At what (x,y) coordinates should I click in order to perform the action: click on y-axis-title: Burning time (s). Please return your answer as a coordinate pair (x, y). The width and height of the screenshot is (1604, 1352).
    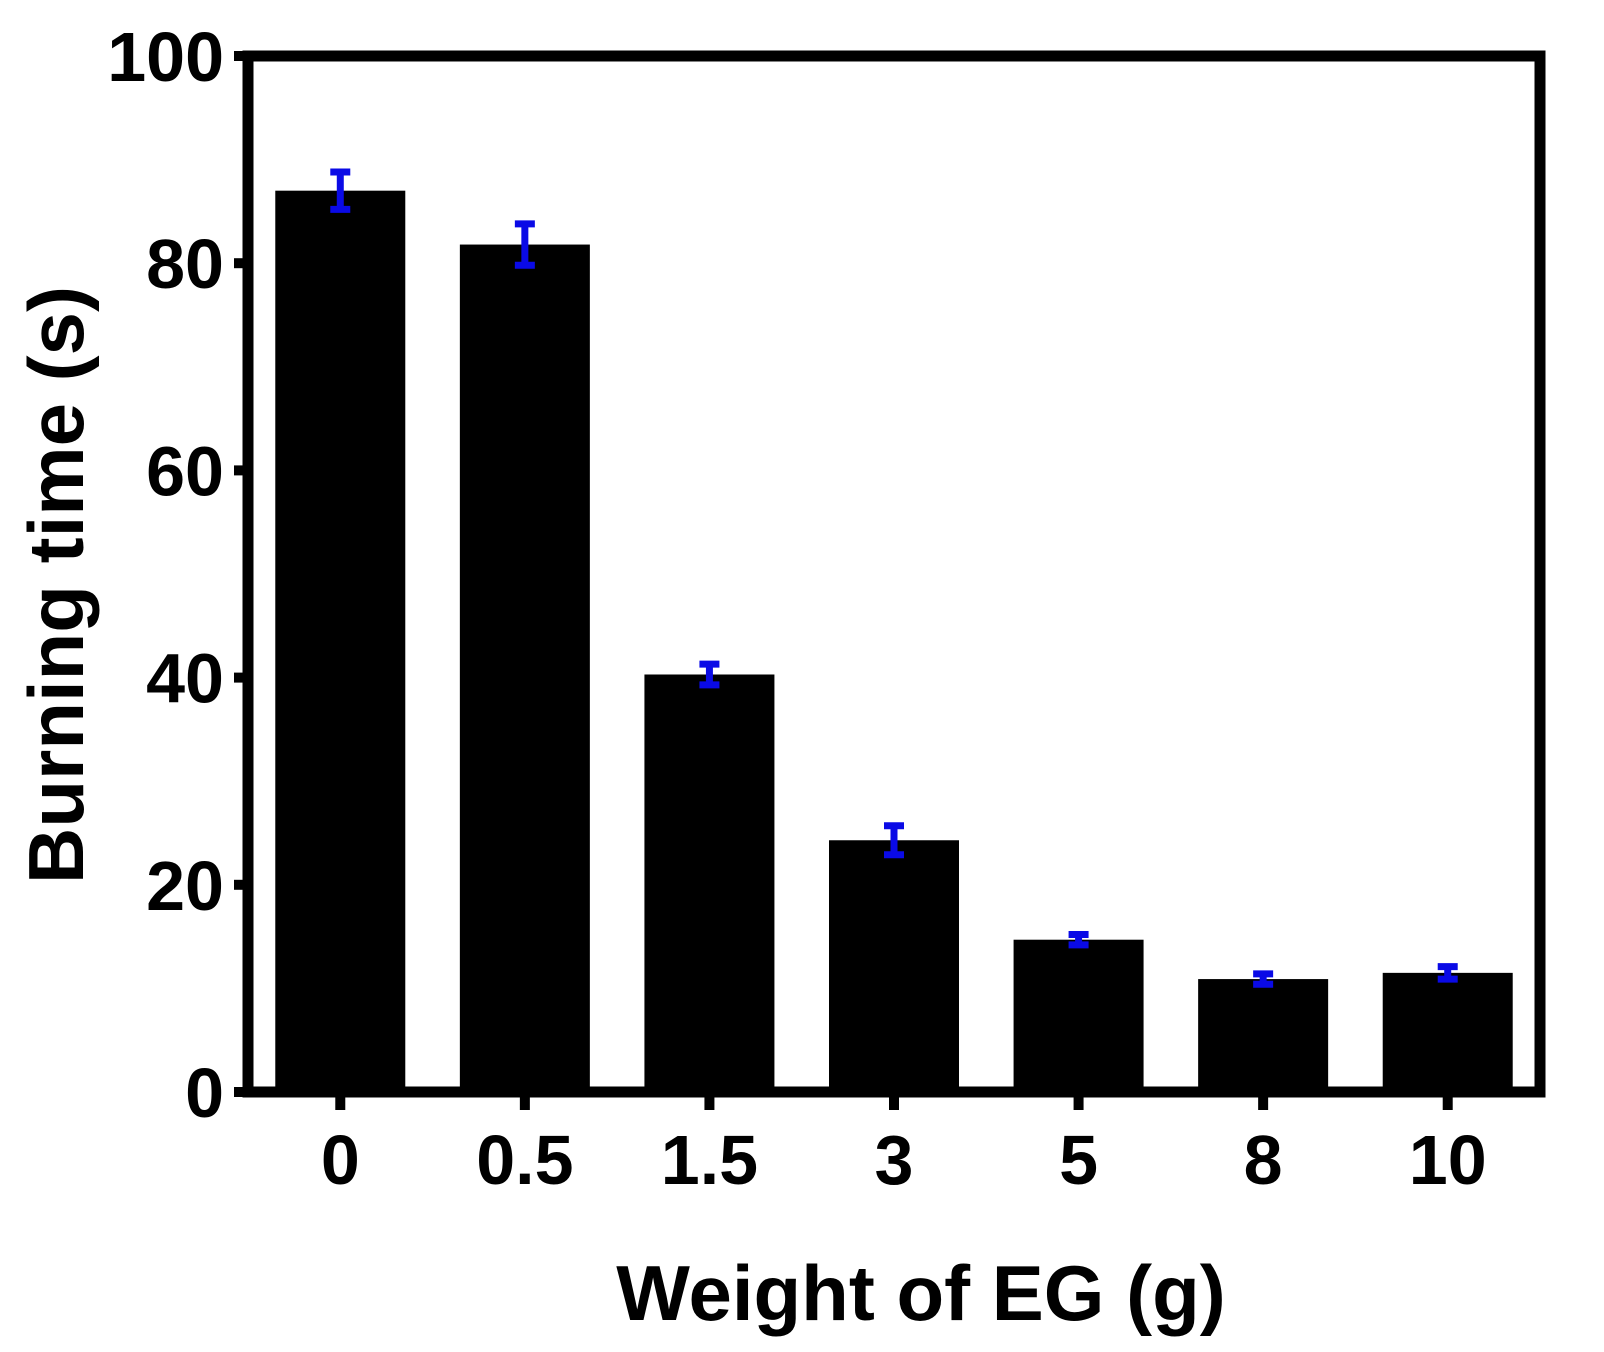
    Looking at the image, I should click on (56, 585).